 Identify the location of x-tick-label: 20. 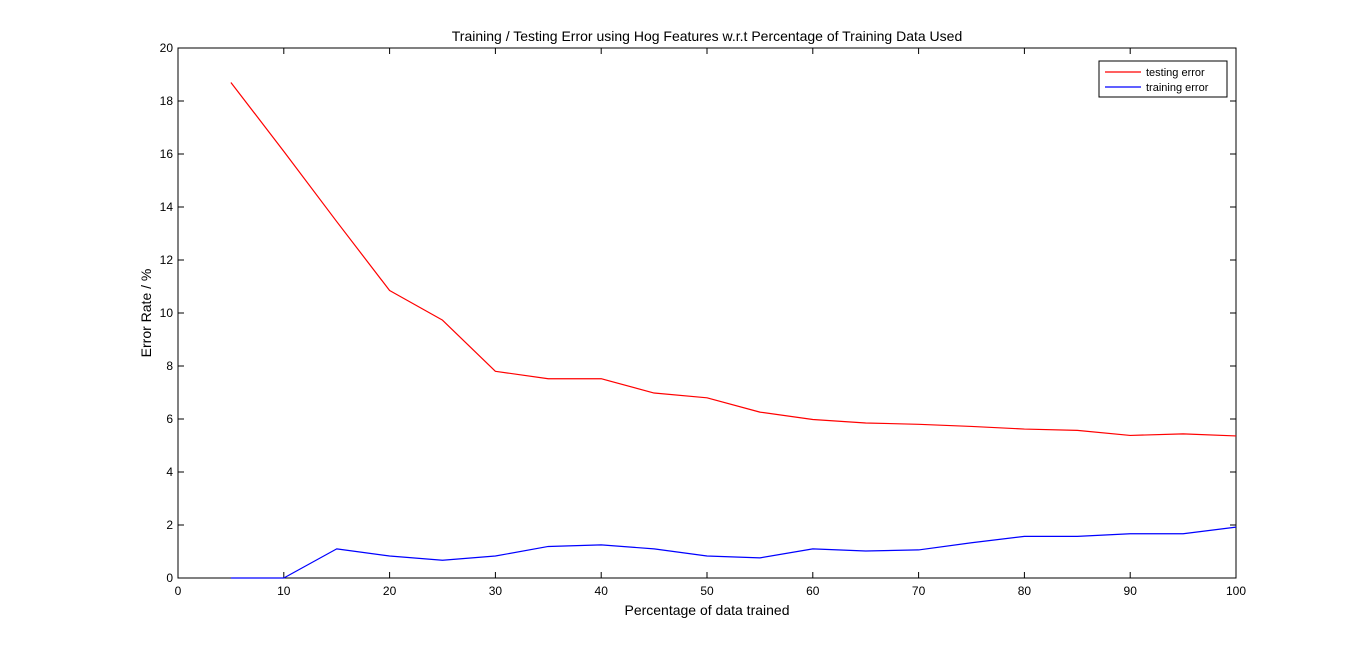
(390, 591).